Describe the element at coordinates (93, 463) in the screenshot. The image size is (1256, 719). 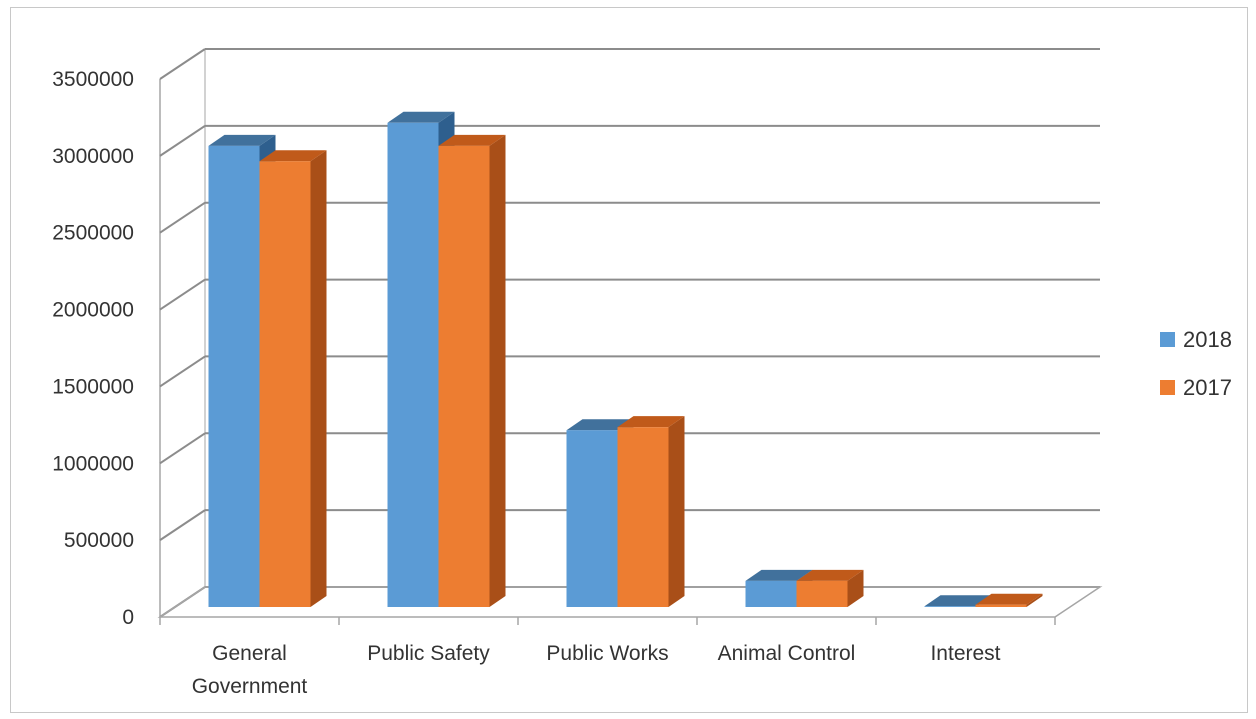
I see `y-tick-label: 1000000` at that location.